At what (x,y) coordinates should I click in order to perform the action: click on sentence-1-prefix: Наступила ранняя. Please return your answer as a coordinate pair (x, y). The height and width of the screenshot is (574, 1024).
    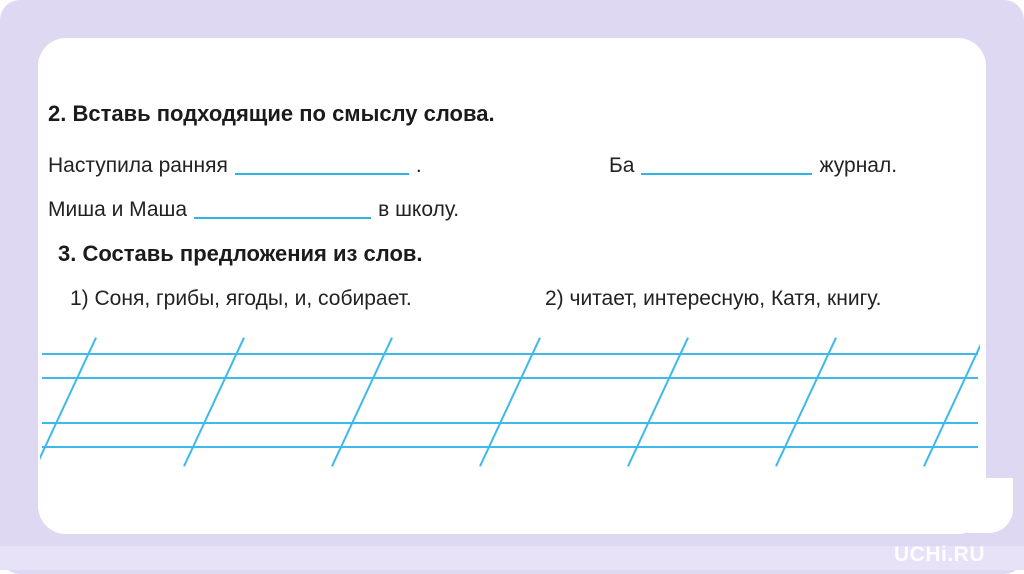
    Looking at the image, I should click on (138, 165).